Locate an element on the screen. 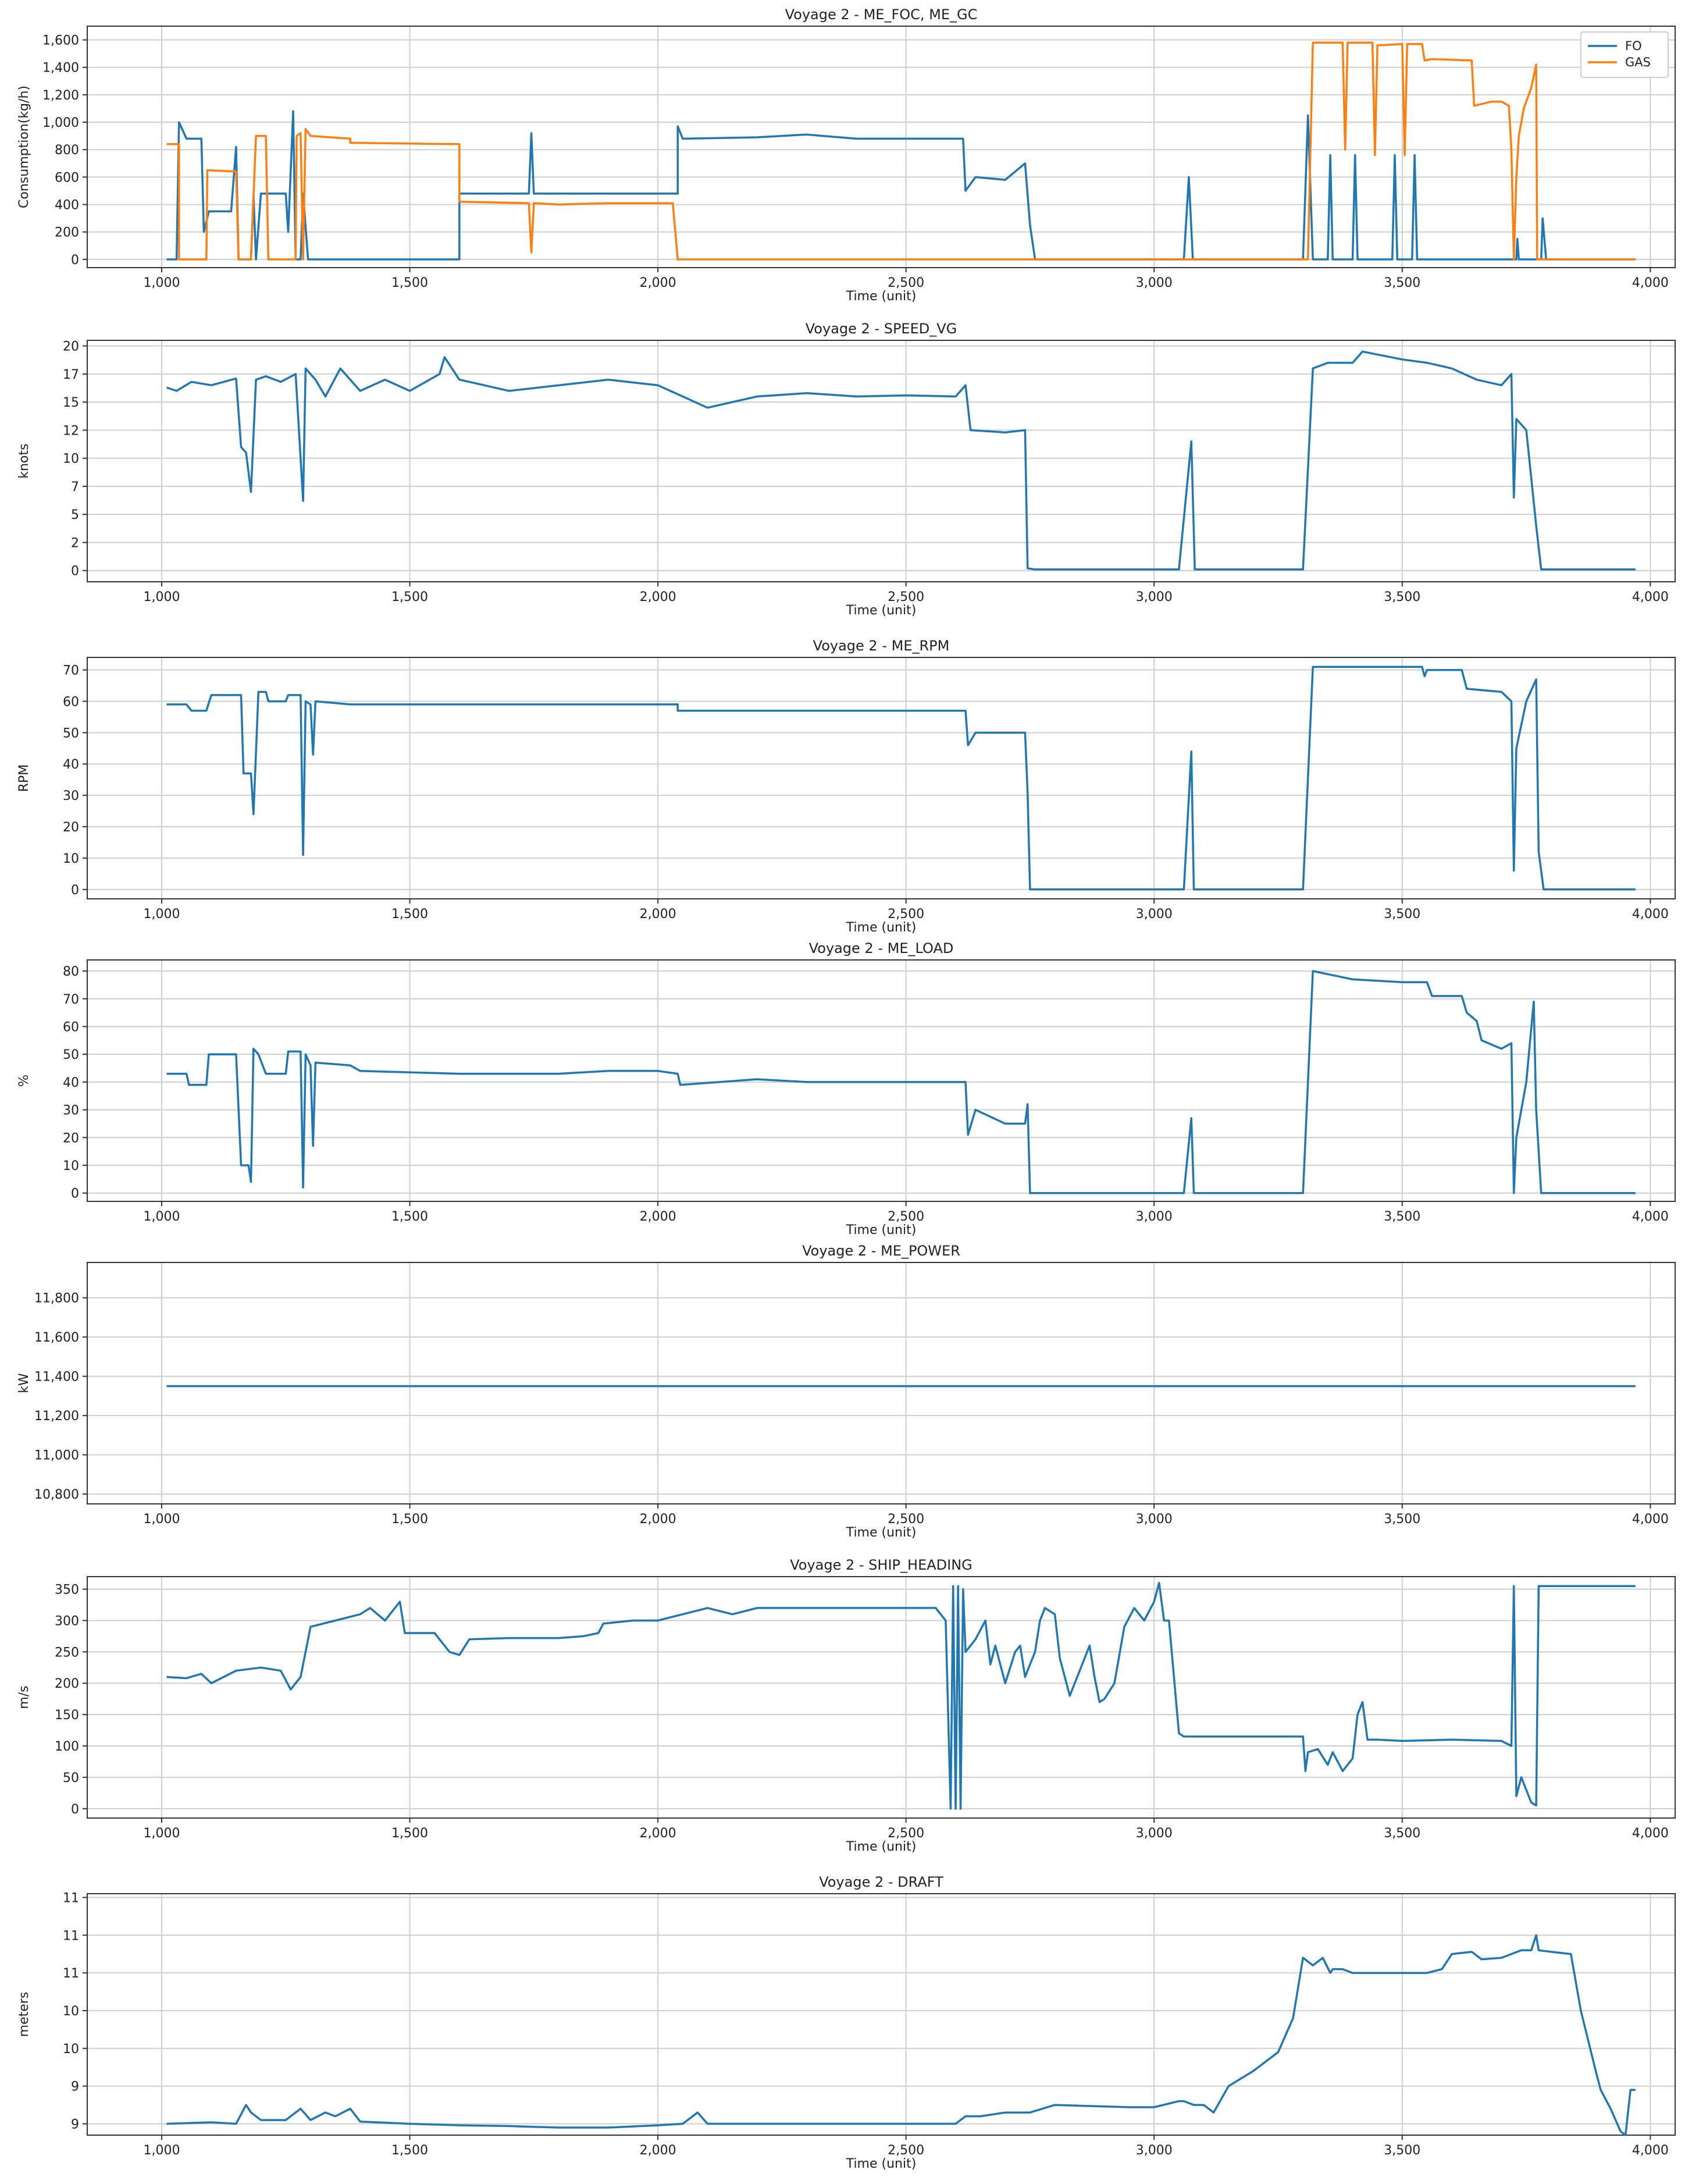  y-tick-label: 350 is located at coordinates (67, 1590).